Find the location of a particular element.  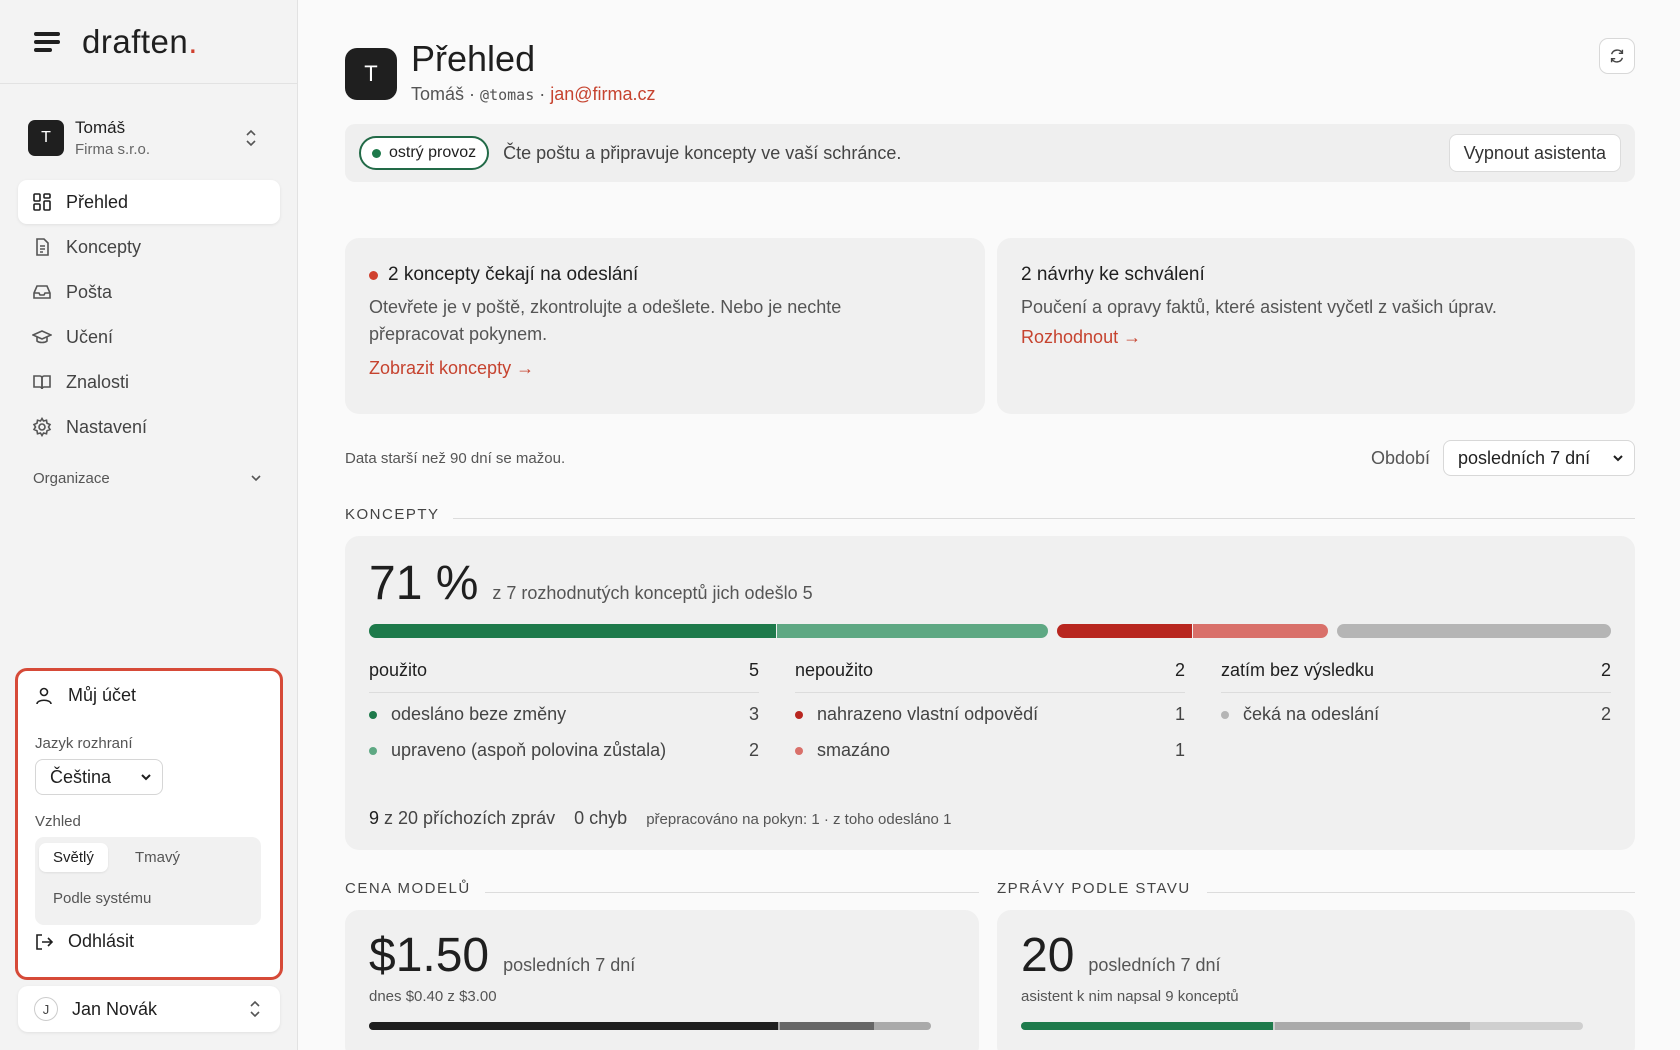

period-value: posledních 7 dní is located at coordinates (1524, 457).